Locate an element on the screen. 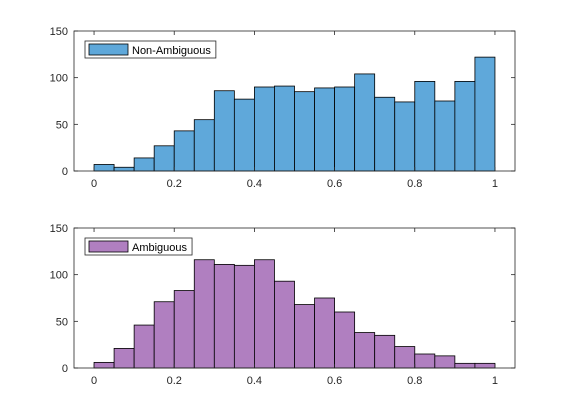 This screenshot has width=570, height=413. legend: Non-Ambiguous is located at coordinates (150, 49).